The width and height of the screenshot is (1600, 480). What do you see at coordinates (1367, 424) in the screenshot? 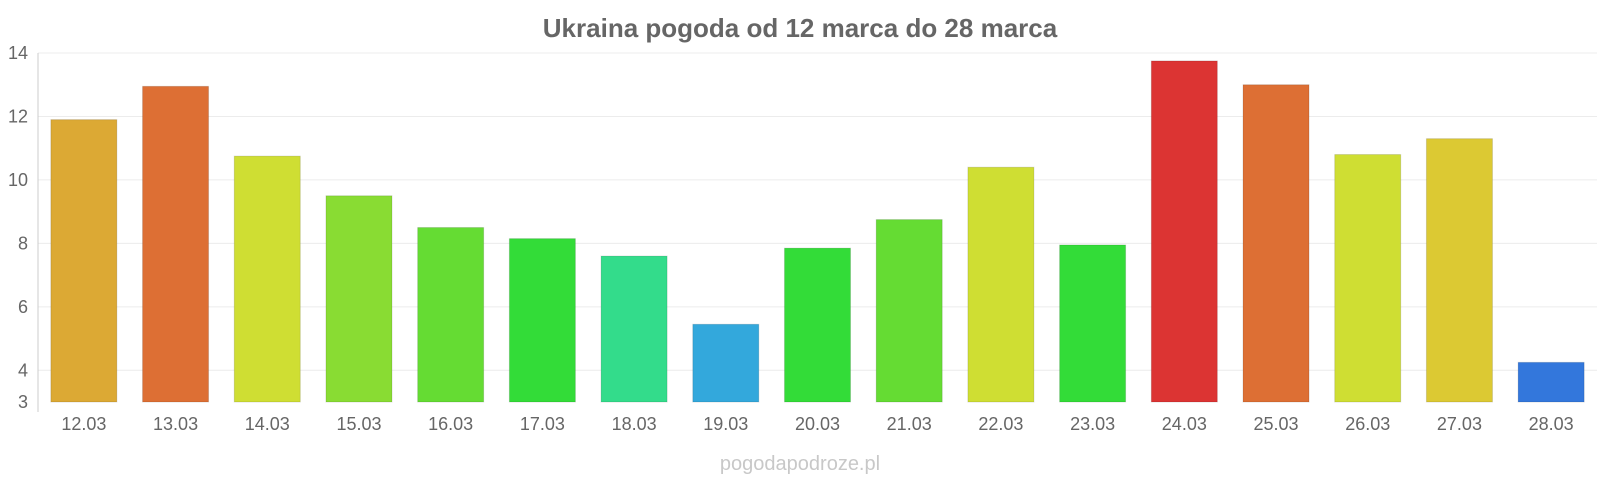
I see `x-tick-label: 26.03` at bounding box center [1367, 424].